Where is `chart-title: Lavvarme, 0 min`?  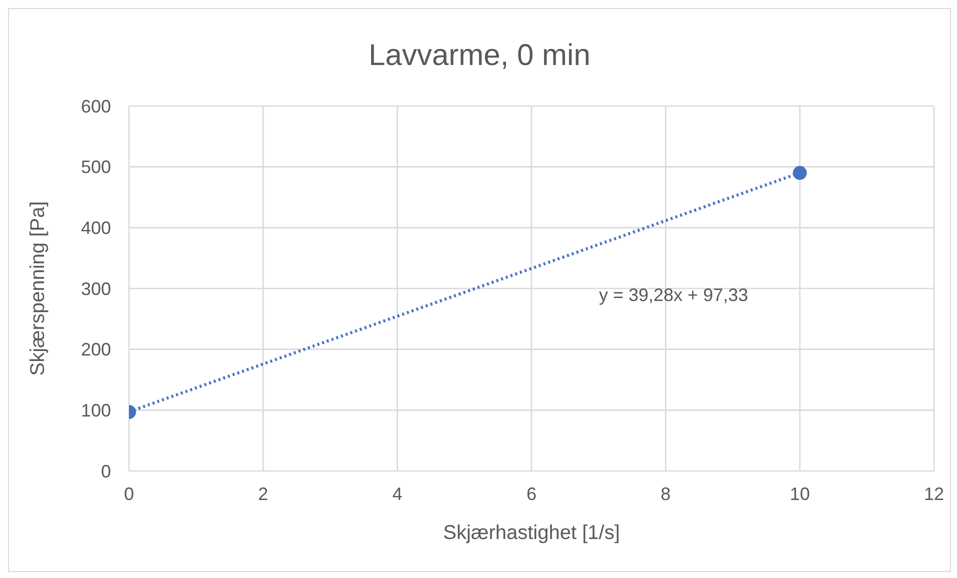
chart-title: Lavvarme, 0 min is located at coordinates (480, 56).